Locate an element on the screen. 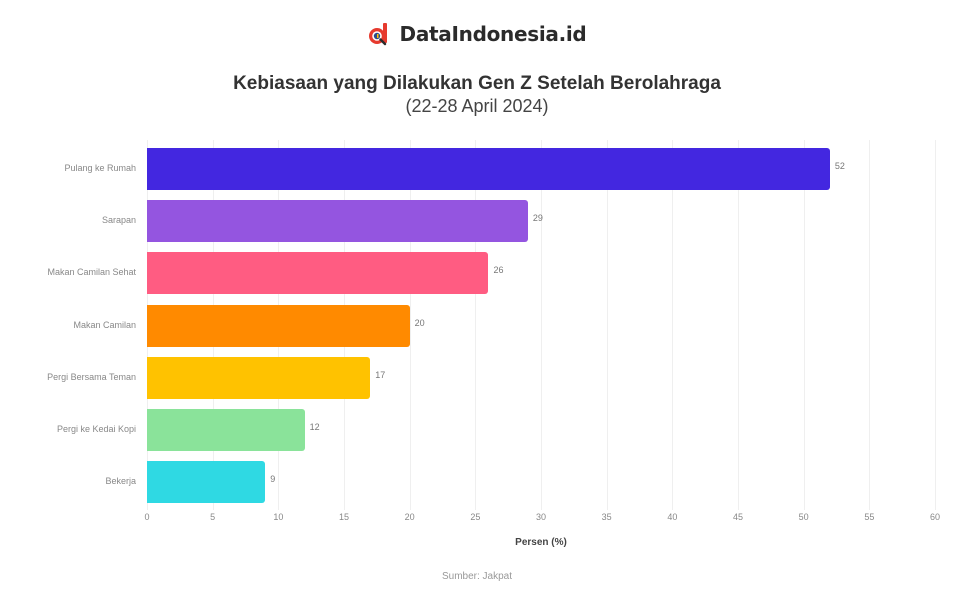 This screenshot has width=954, height=596. magnifier-d-logo-icon is located at coordinates (379, 34).